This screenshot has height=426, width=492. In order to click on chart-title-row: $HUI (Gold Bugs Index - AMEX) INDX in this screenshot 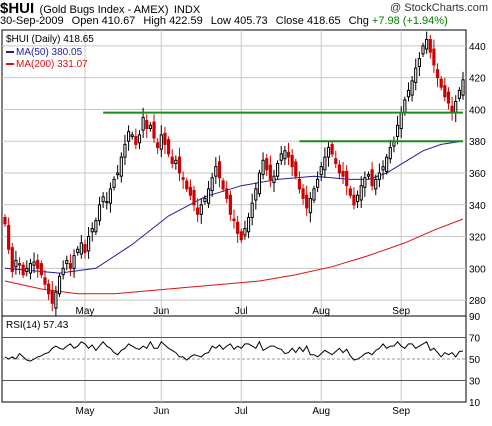, I will do `click(100, 8)`.